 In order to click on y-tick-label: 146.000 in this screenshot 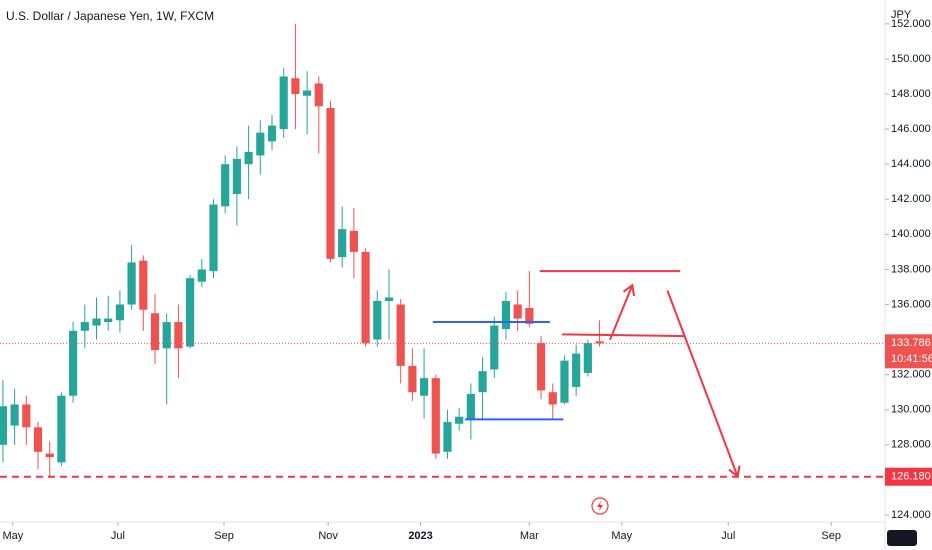, I will do `click(911, 129)`.